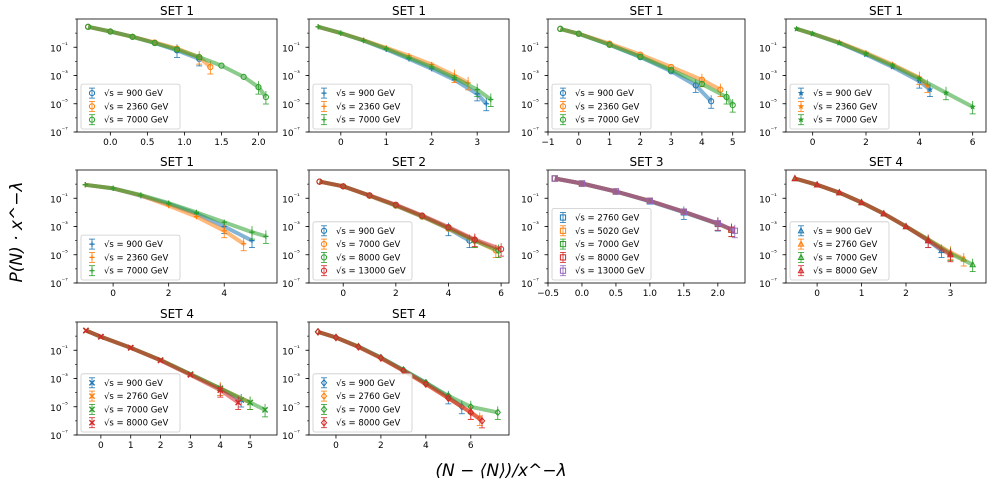 Image resolution: width=996 pixels, height=489 pixels. What do you see at coordinates (131, 446) in the screenshot?
I see `x-tick-label: 1` at bounding box center [131, 446].